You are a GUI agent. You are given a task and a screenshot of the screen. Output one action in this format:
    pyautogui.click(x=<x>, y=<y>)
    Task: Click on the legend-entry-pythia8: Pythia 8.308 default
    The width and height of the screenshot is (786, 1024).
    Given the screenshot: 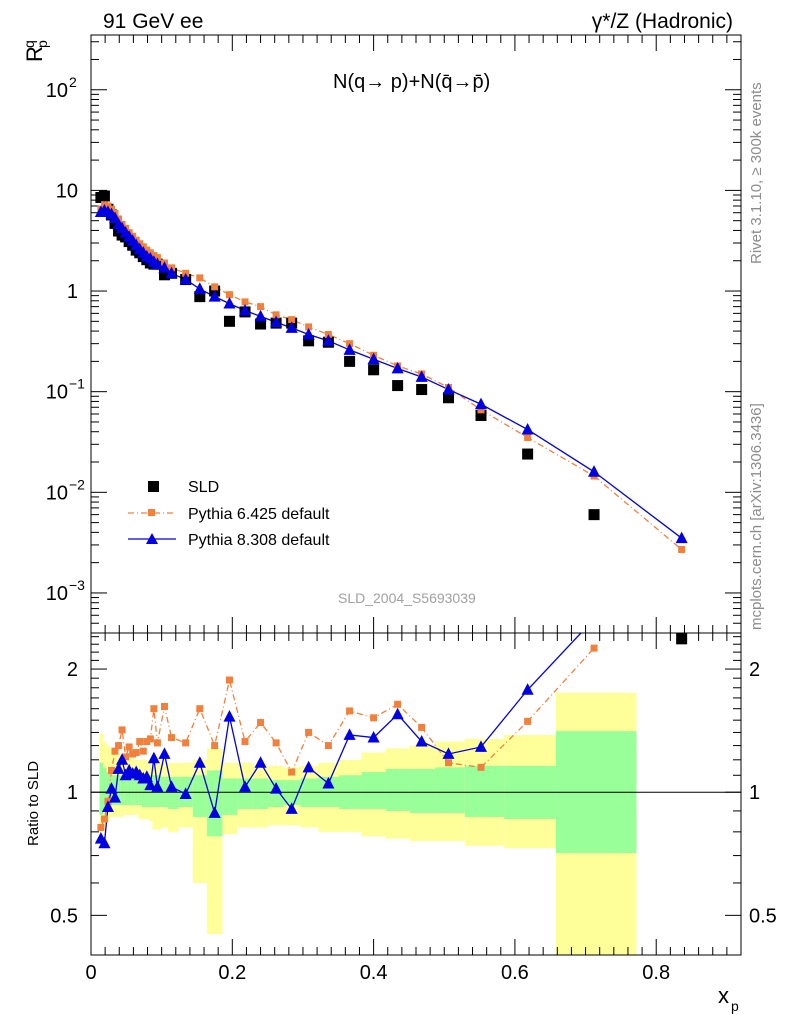 What is the action you would take?
    pyautogui.click(x=229, y=540)
    